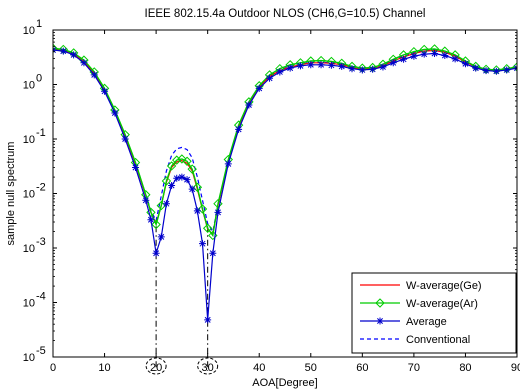 This screenshot has width=520, height=392. I want to click on x-tick-label: 90, so click(515, 368).